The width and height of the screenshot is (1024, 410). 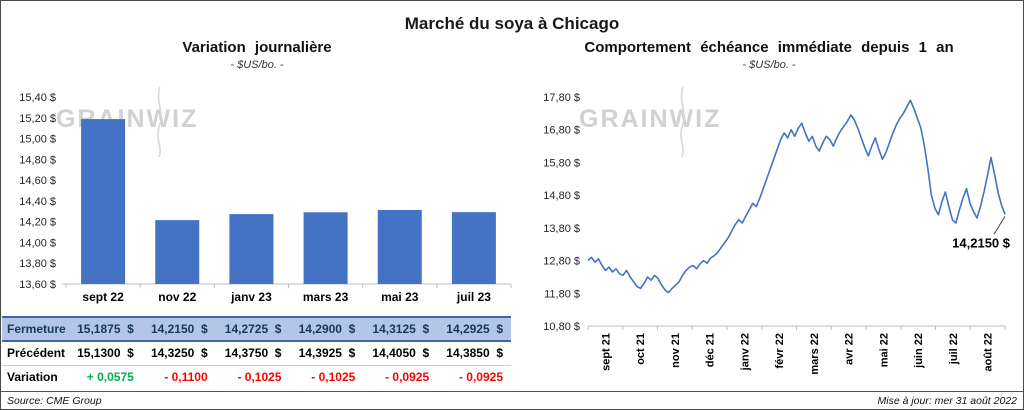 What do you see at coordinates (989, 352) in the screenshot?
I see `x-axis-label: août 22` at bounding box center [989, 352].